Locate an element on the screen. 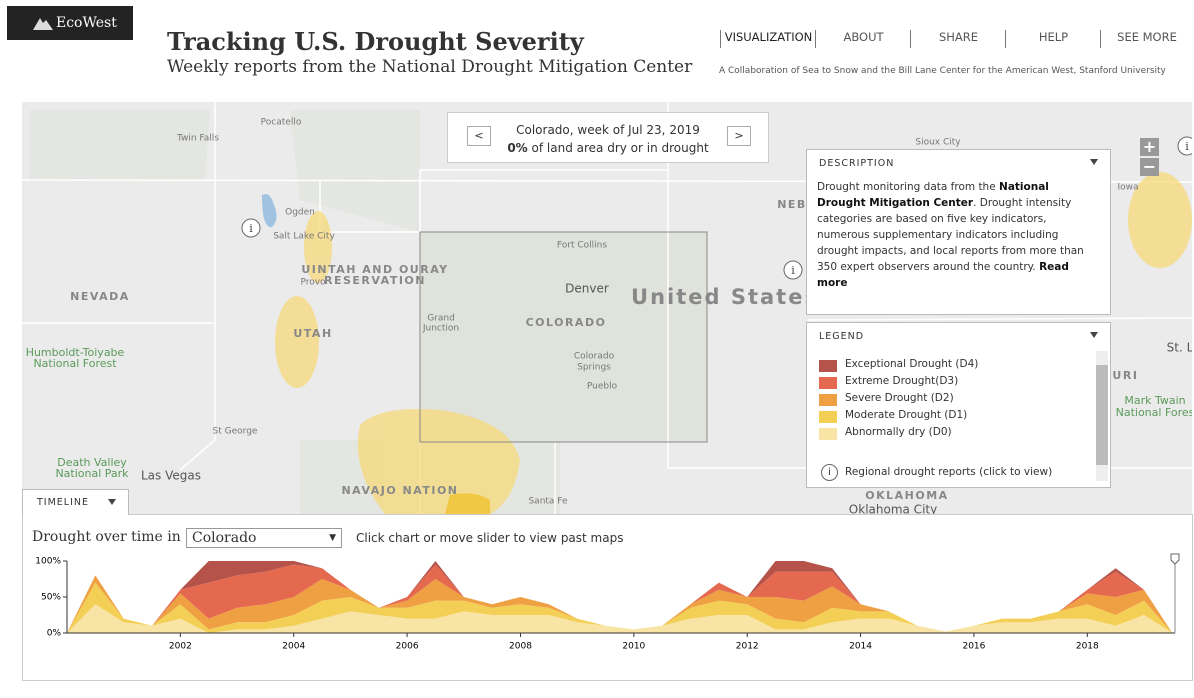 This screenshot has width=1194, height=698. map-label: Grand is located at coordinates (441, 319).